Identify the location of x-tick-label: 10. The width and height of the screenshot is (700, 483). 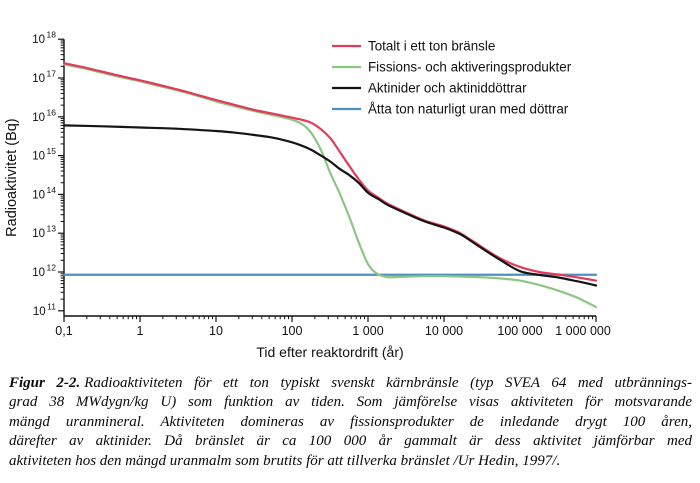
(216, 331).